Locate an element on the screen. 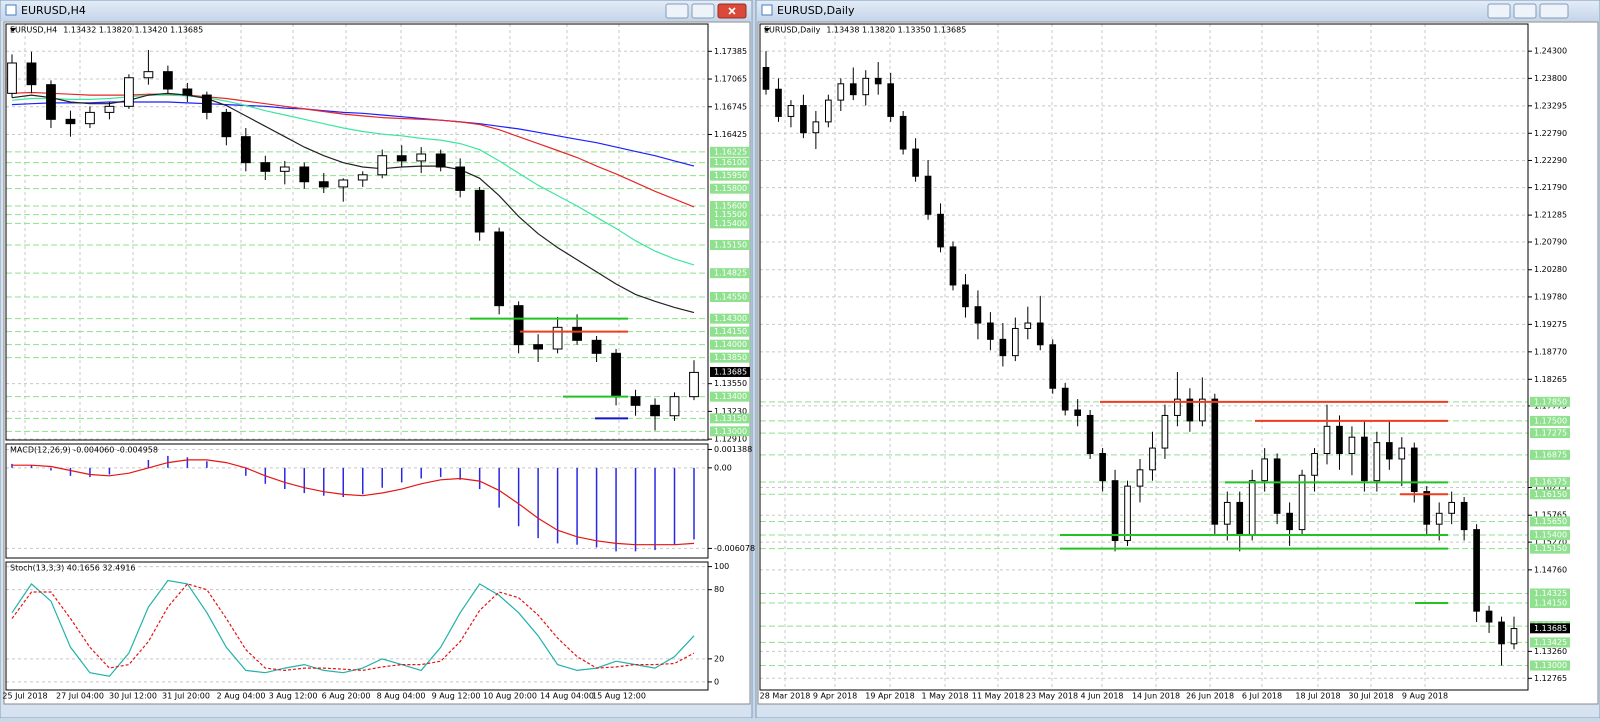 This screenshot has width=1600, height=722. level-label: 1.15150 is located at coordinates (1550, 548).